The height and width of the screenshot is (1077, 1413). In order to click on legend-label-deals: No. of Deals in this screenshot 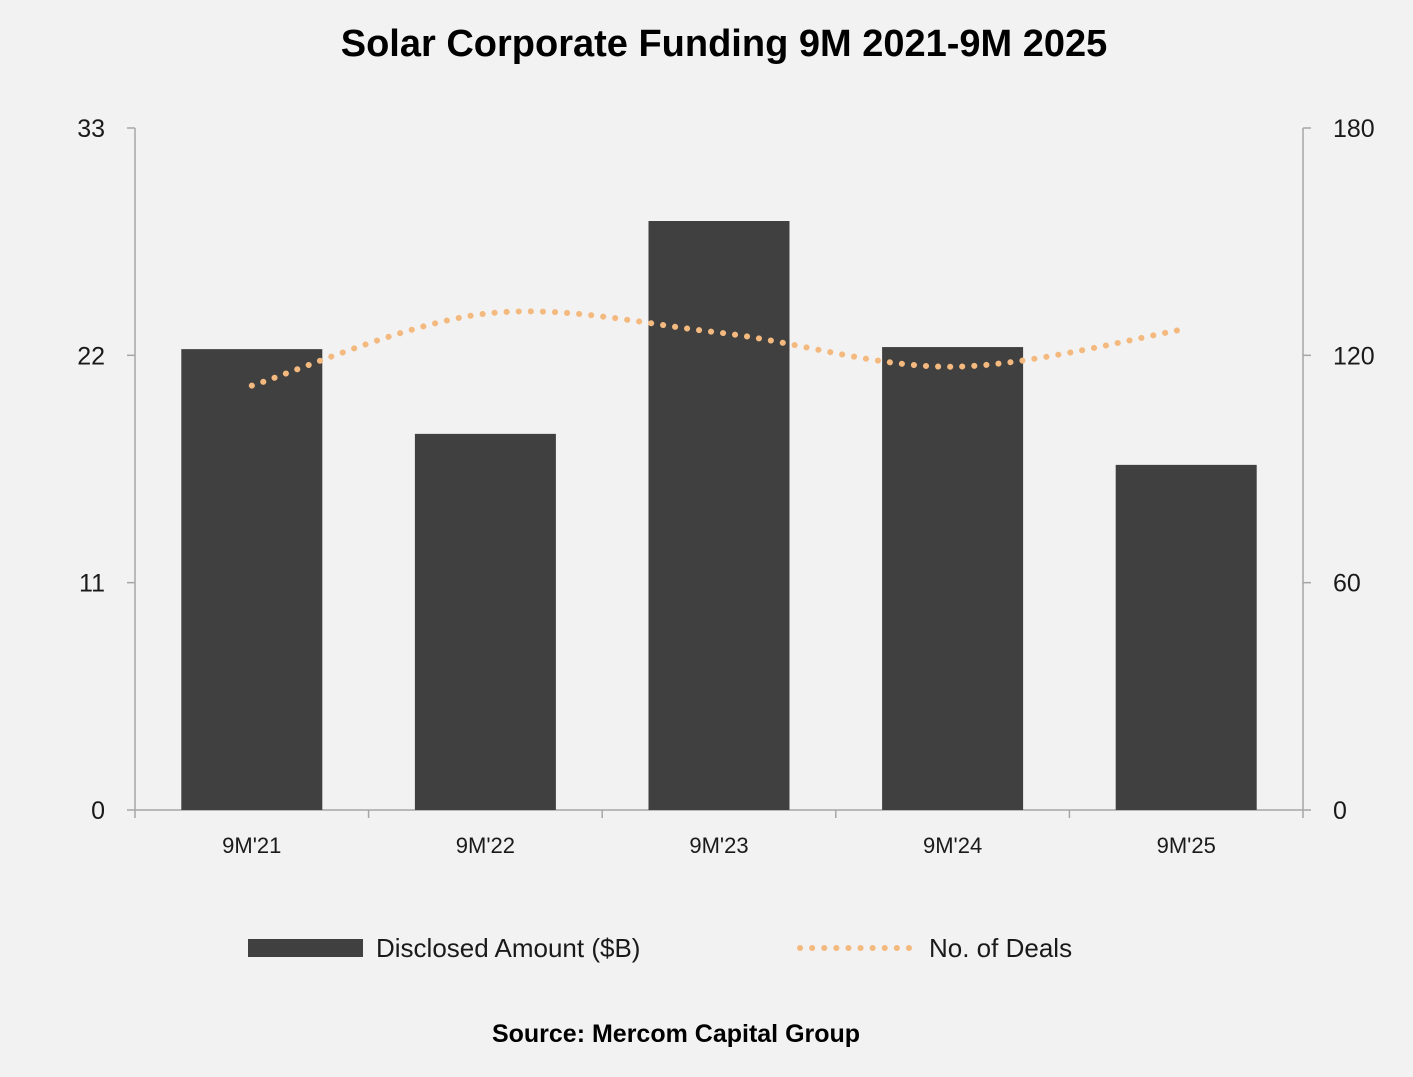, I will do `click(1000, 948)`.